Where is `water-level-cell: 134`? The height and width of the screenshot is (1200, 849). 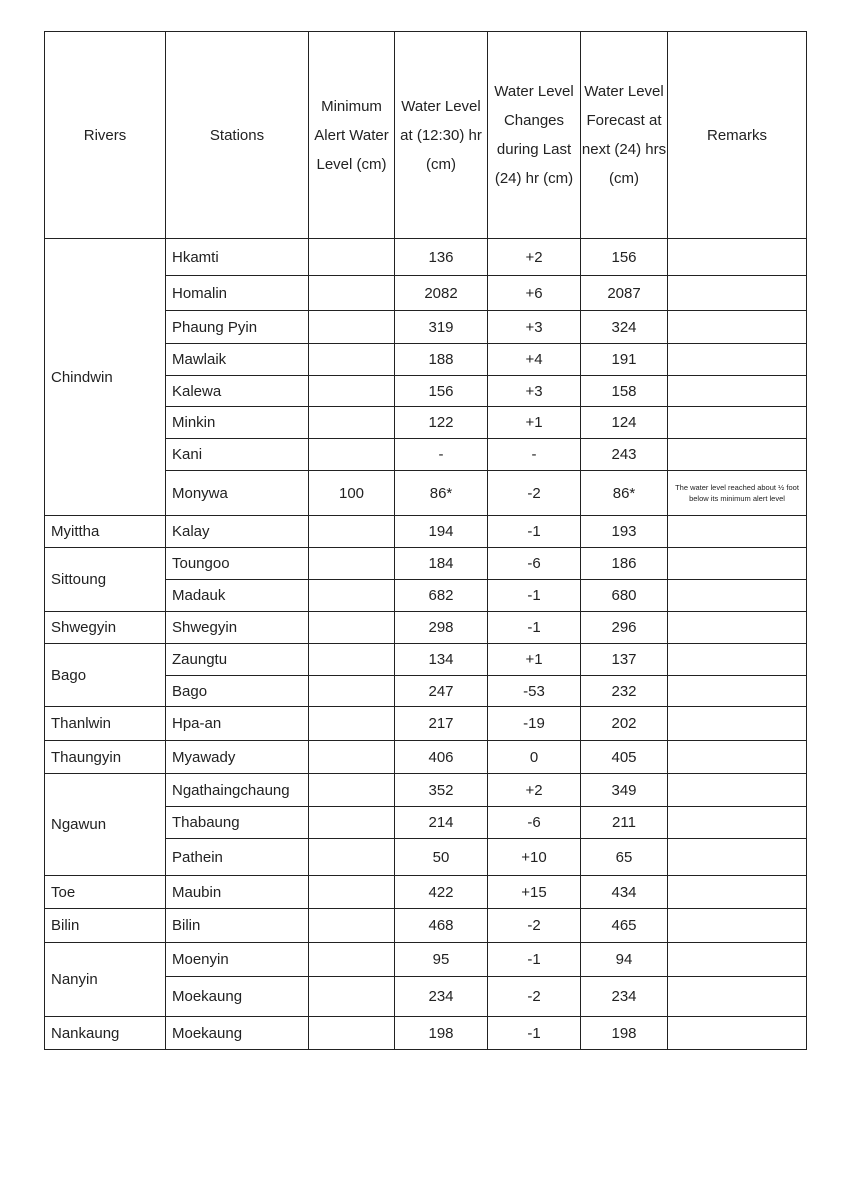 water-level-cell: 134 is located at coordinates (441, 659).